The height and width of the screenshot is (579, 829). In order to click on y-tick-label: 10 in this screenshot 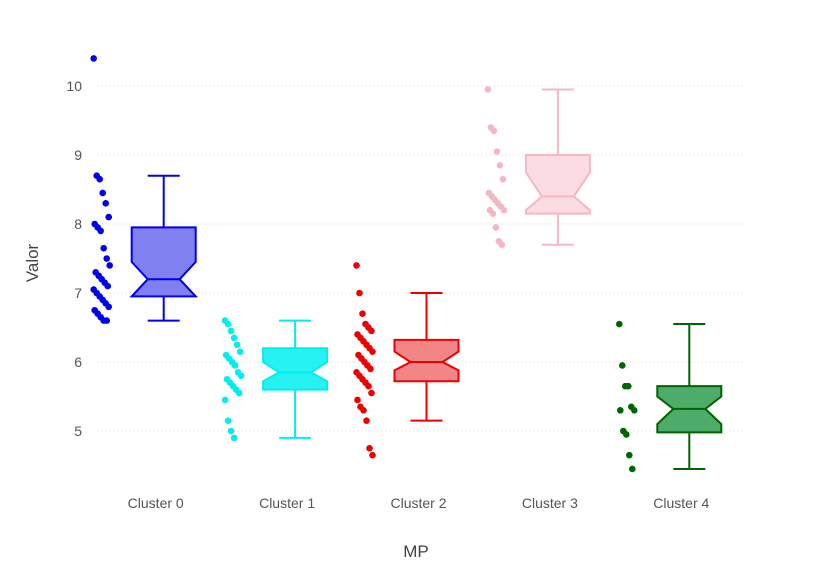, I will do `click(74, 86)`.